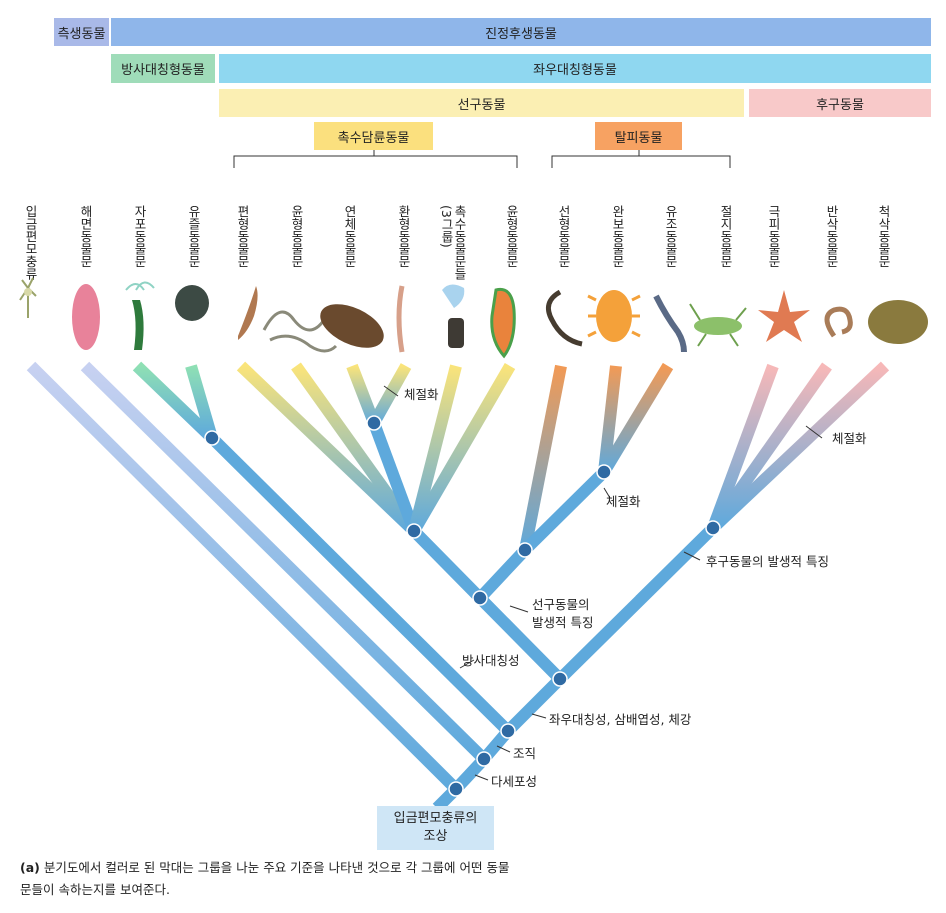 The image size is (946, 913). I want to click on lophophorate-icon, so click(453, 316).